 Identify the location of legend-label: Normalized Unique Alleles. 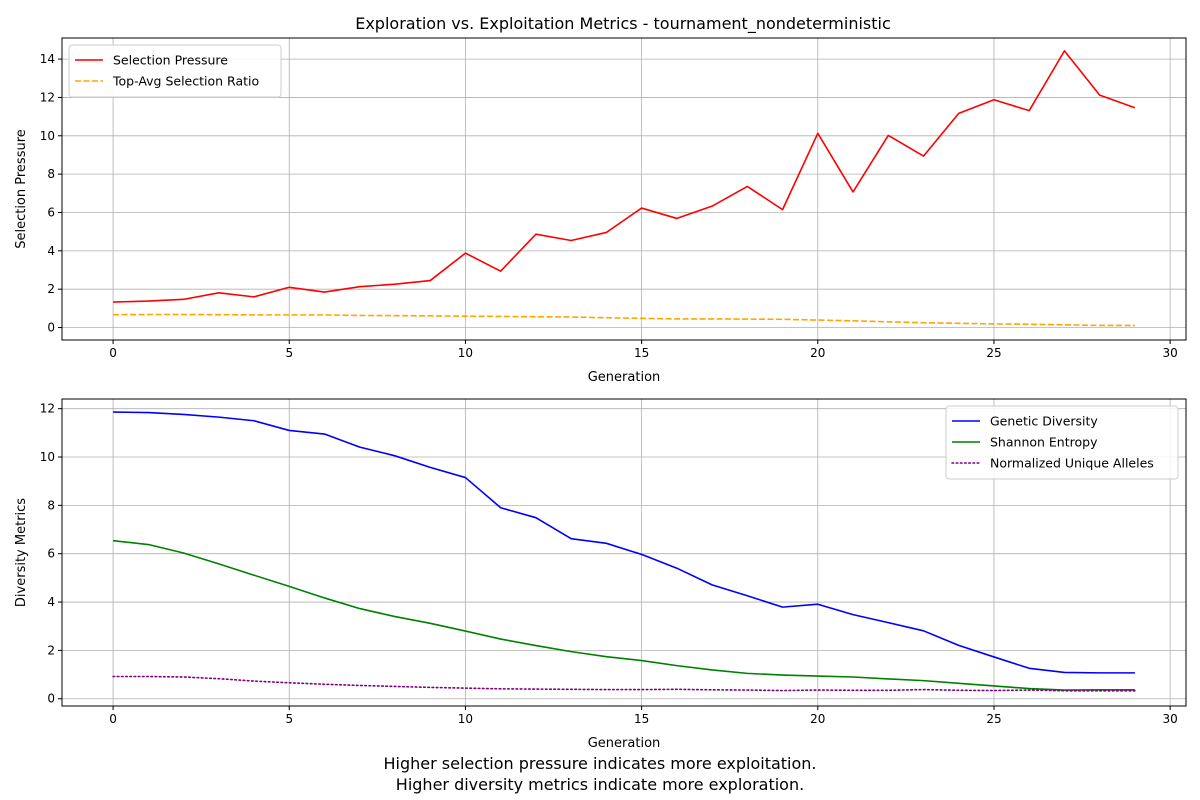
(1072, 463).